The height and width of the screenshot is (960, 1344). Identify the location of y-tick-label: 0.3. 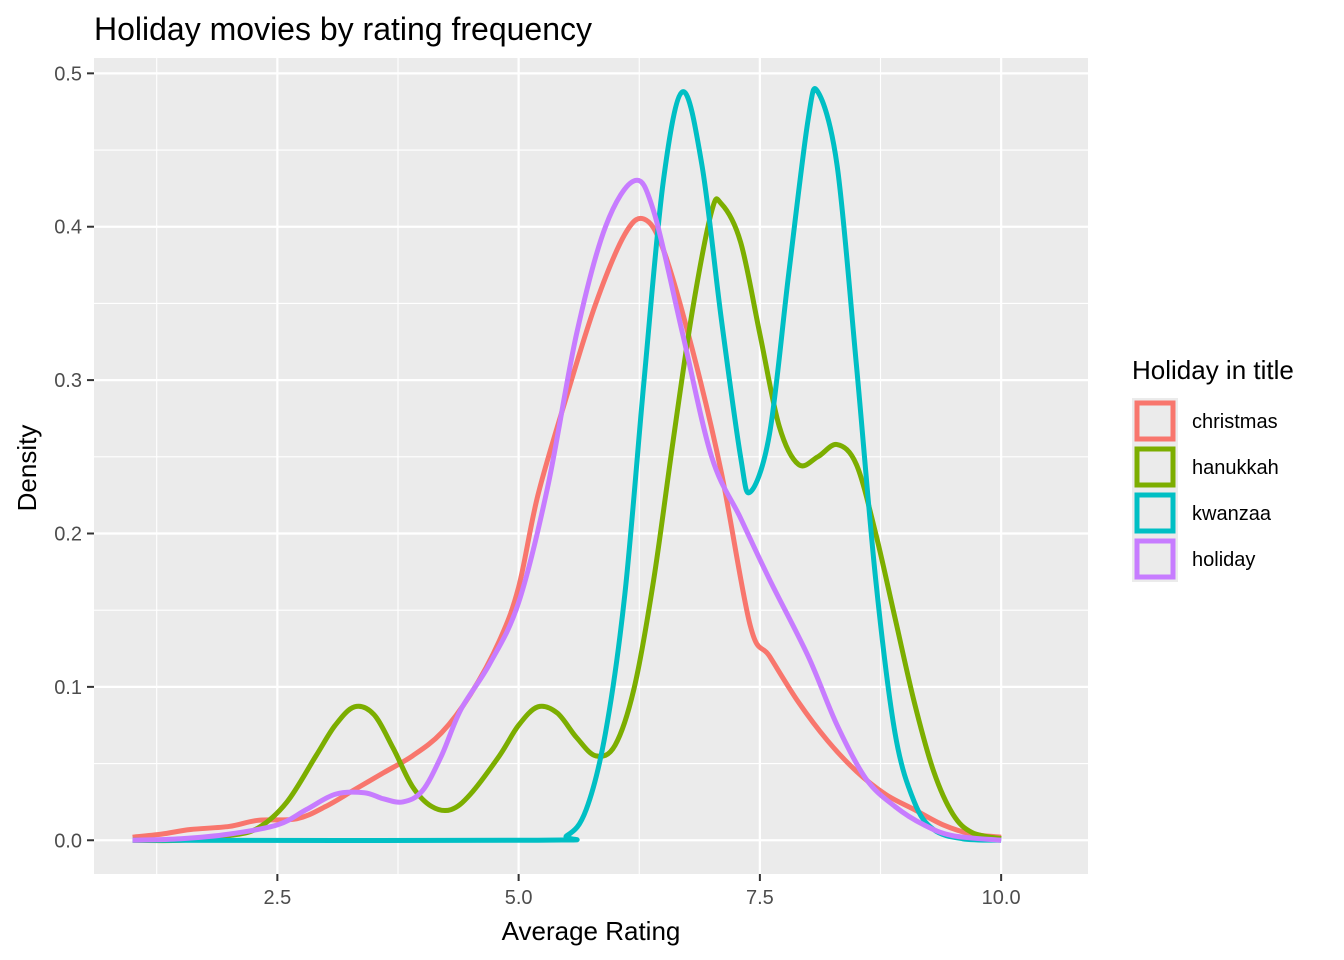
(68, 381).